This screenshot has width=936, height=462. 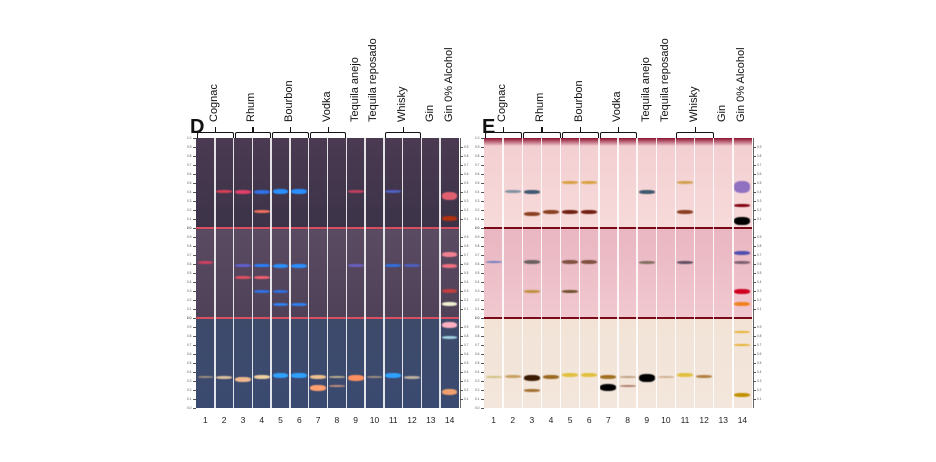 What do you see at coordinates (326, 106) in the screenshot?
I see `sample-group-label: Vodka` at bounding box center [326, 106].